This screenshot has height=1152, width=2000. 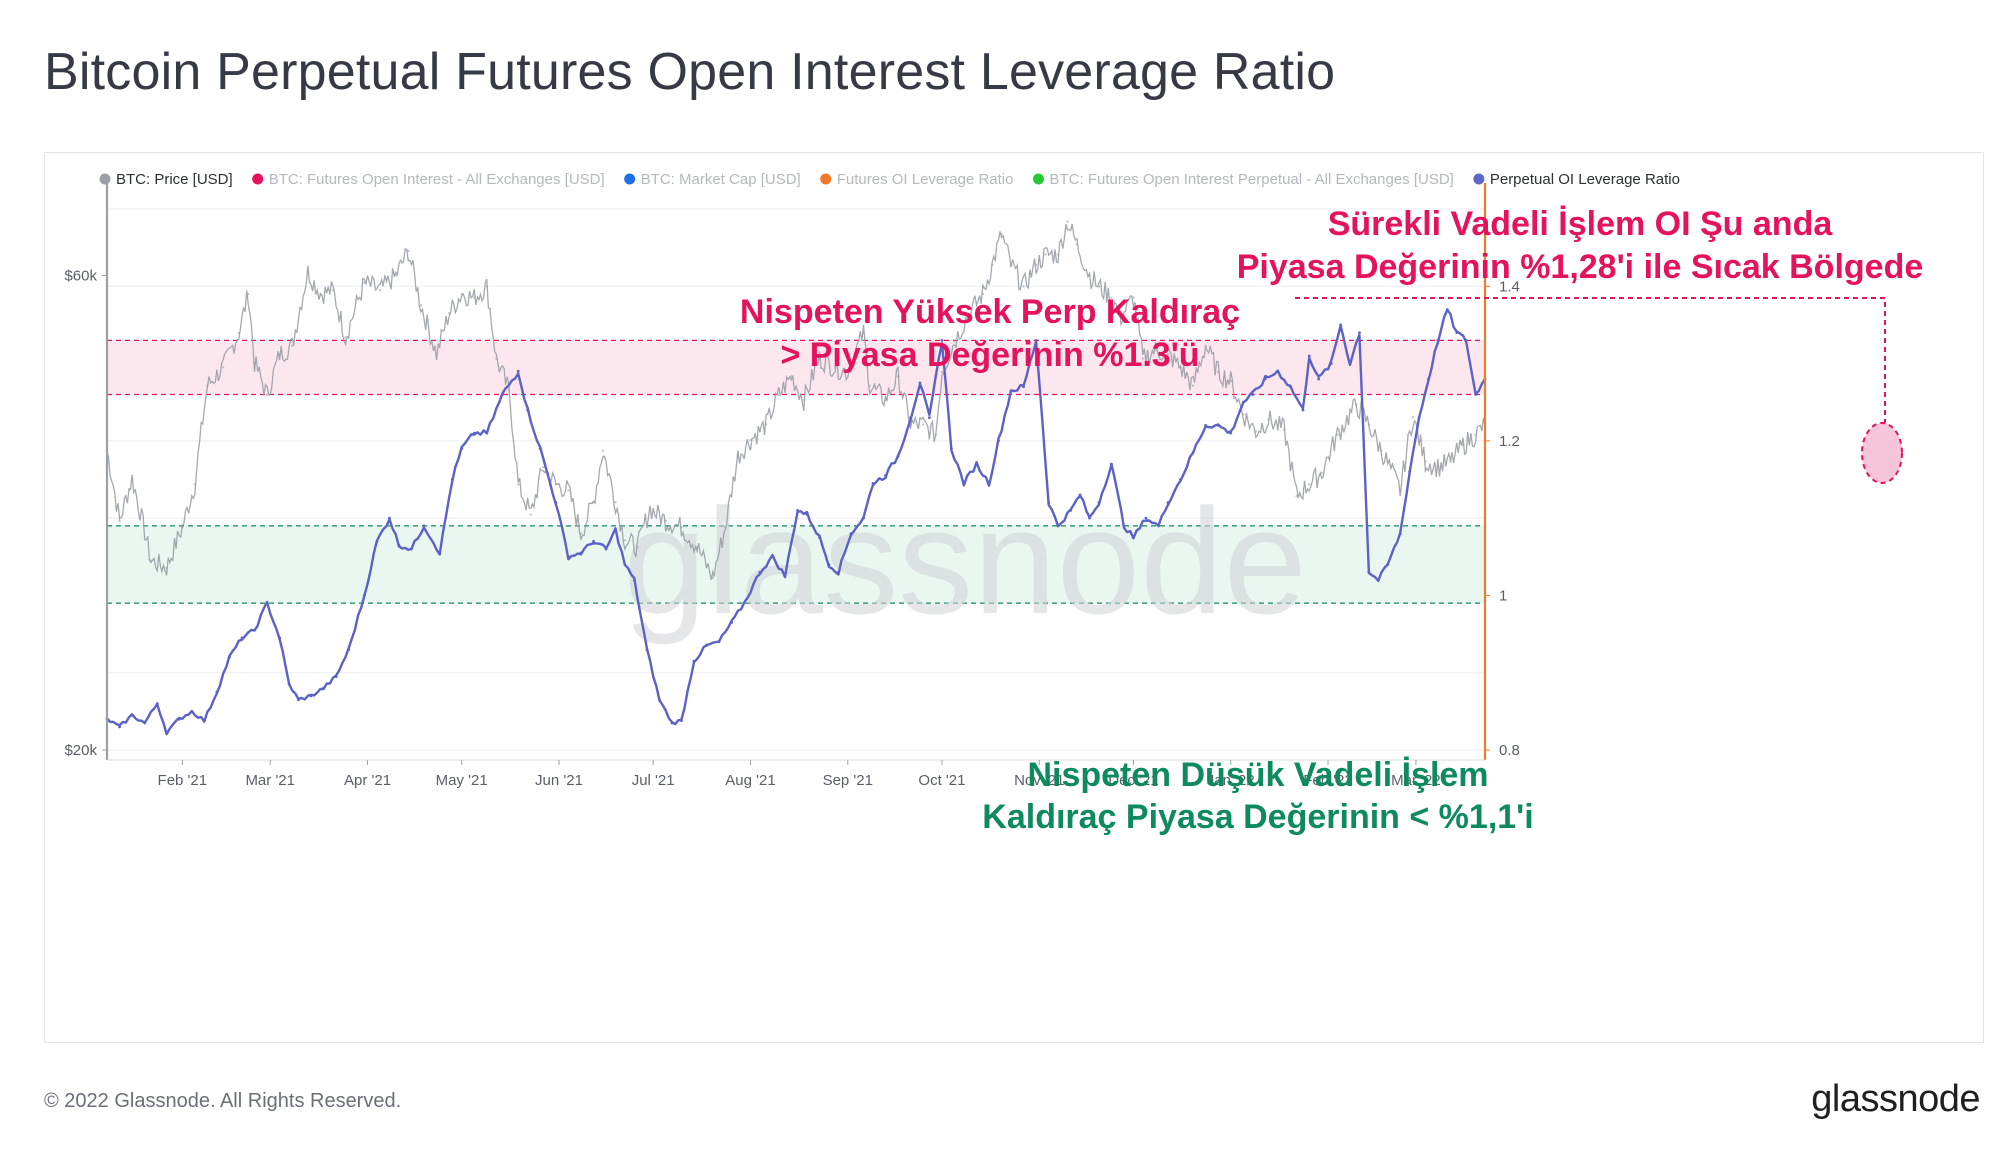 I want to click on x-tick-label: Mar '21, so click(x=270, y=780).